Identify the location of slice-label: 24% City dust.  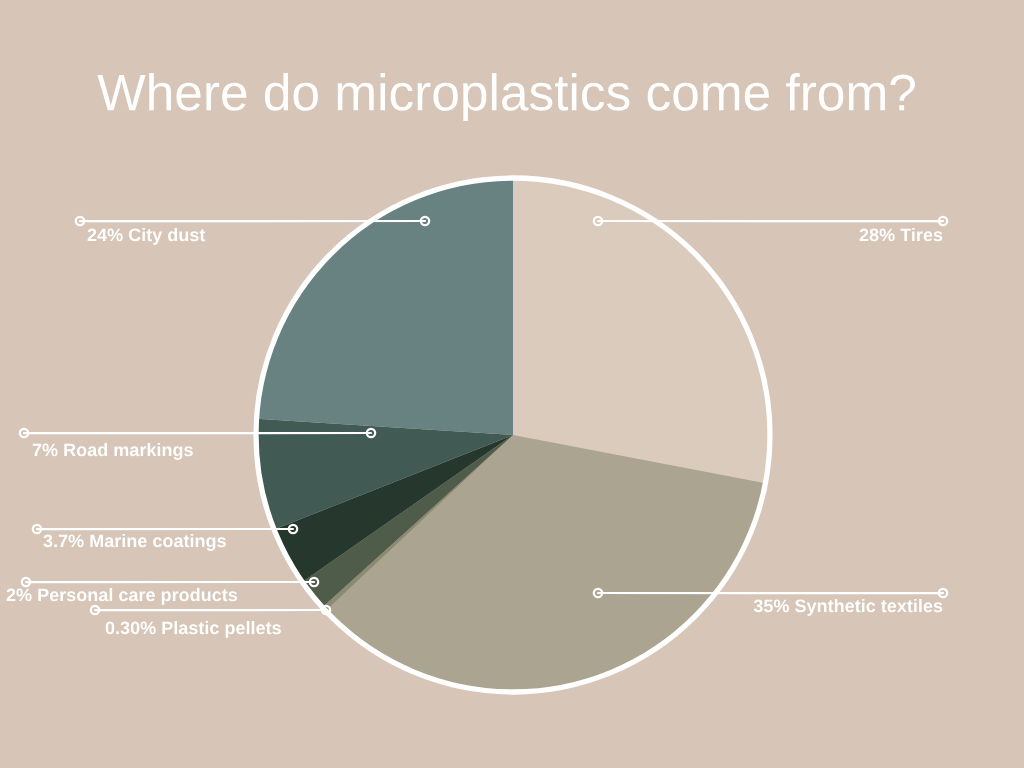
(146, 236).